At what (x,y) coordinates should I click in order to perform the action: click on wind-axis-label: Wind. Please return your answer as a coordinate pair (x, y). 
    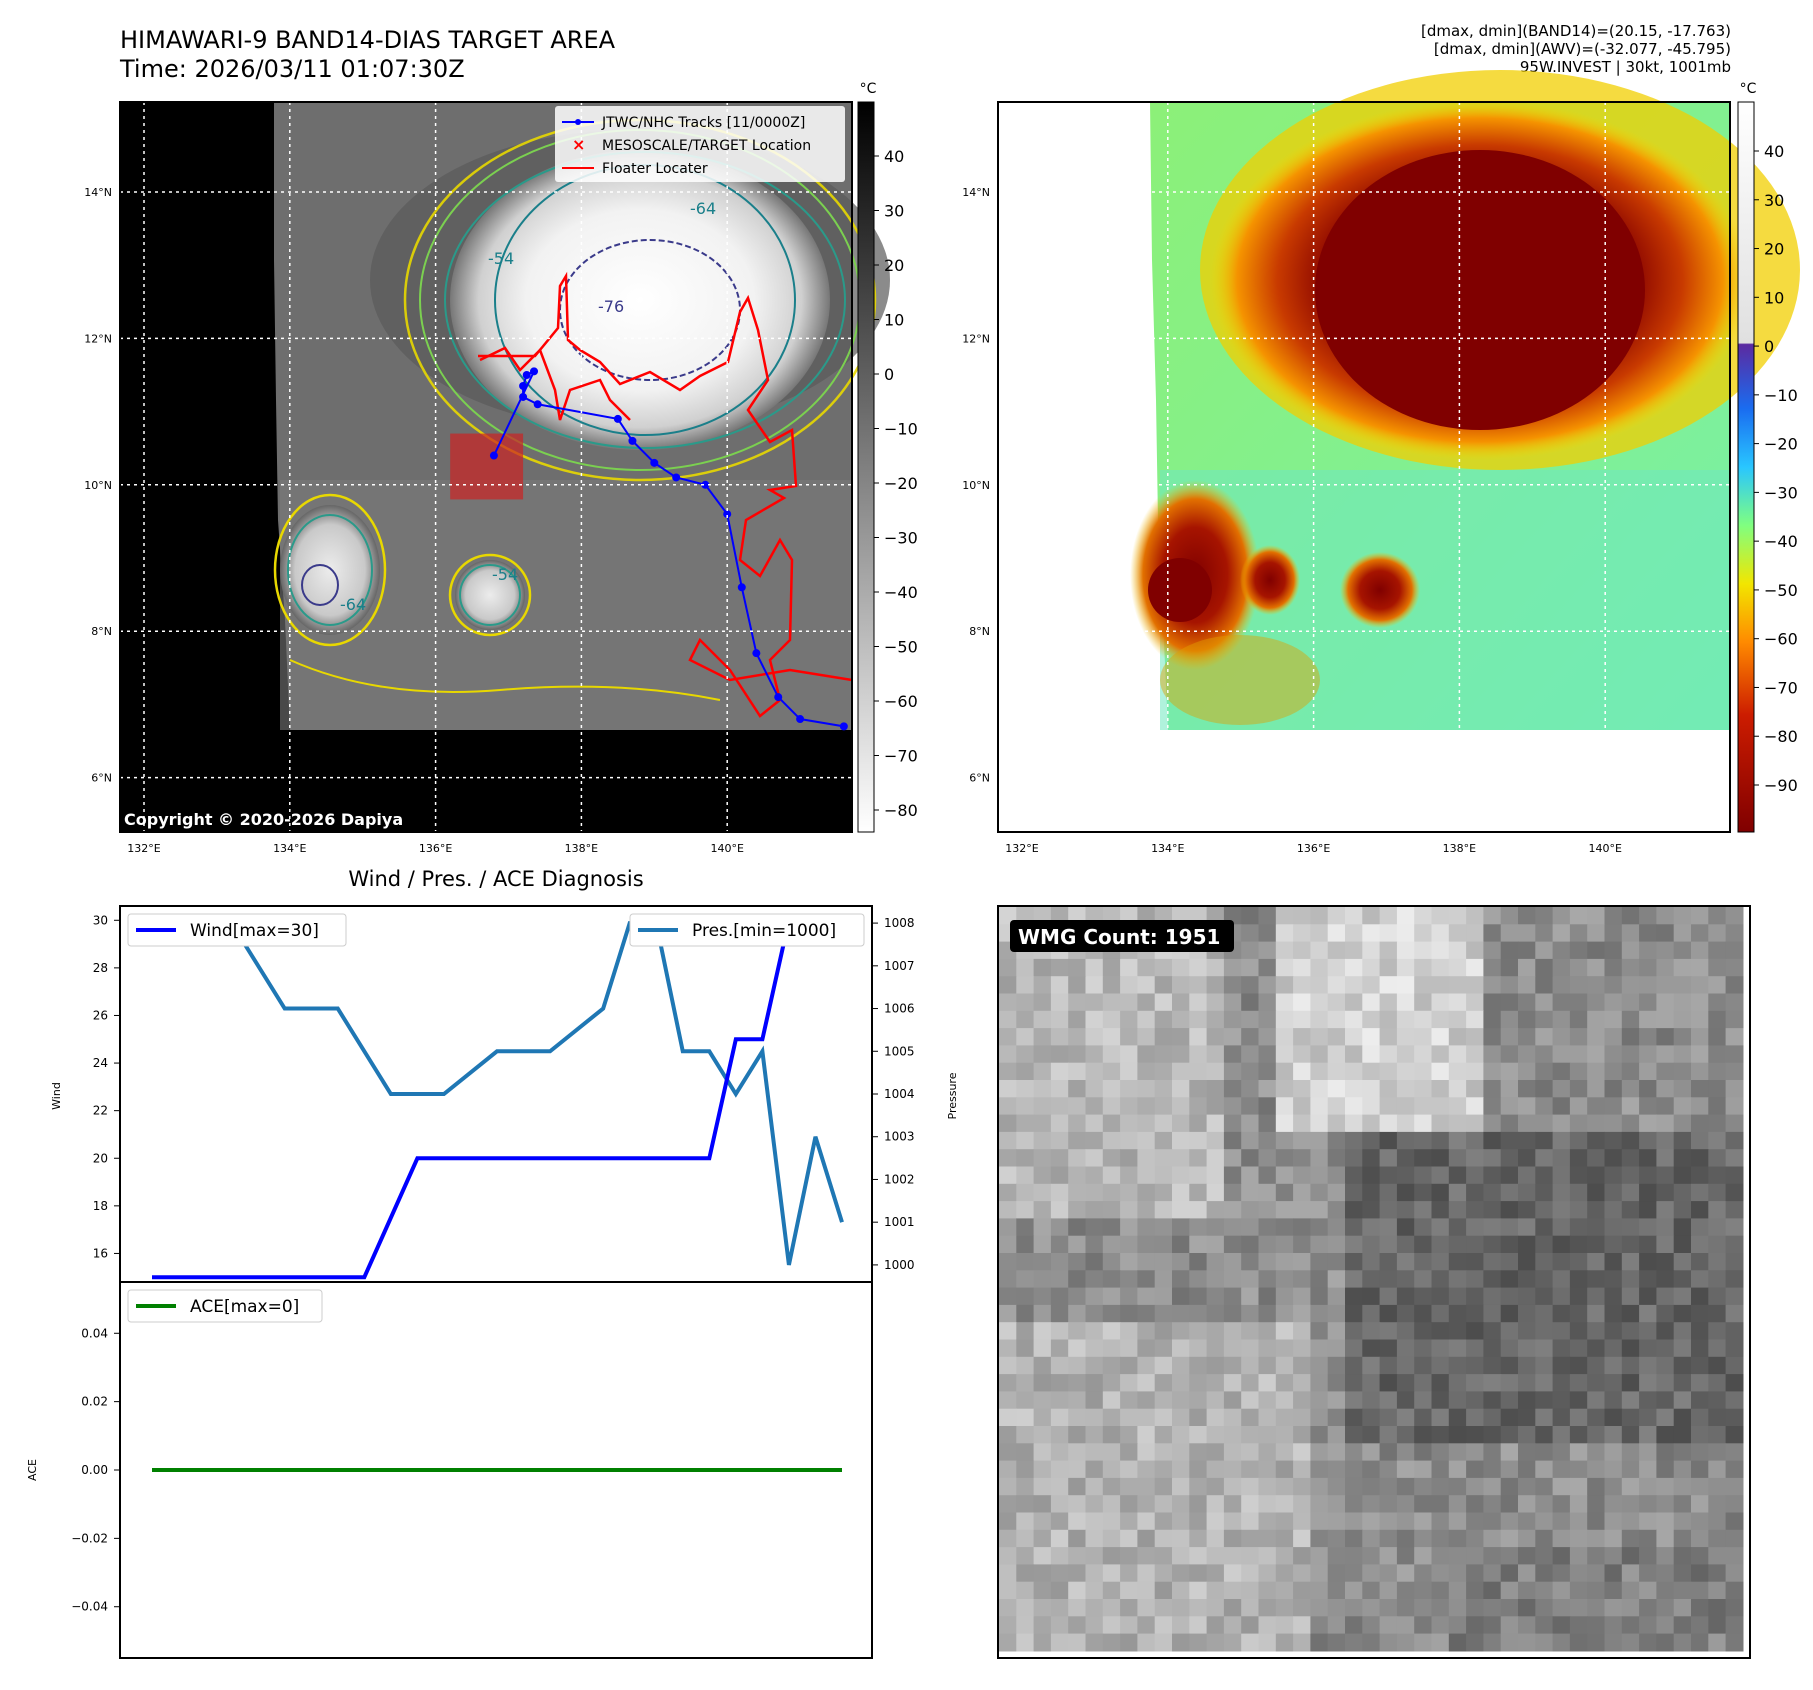
    Looking at the image, I should click on (56, 1096).